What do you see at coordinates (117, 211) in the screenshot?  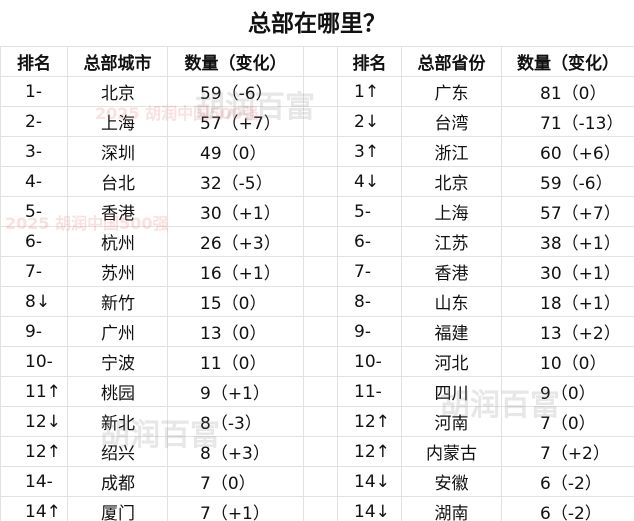 I see `city-cell: 香港` at bounding box center [117, 211].